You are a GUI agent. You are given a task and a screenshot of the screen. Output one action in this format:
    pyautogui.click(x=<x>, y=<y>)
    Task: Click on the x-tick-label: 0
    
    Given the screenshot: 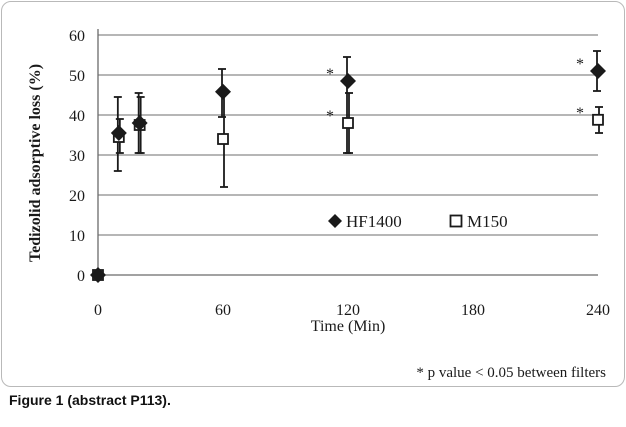 What is the action you would take?
    pyautogui.click(x=98, y=310)
    